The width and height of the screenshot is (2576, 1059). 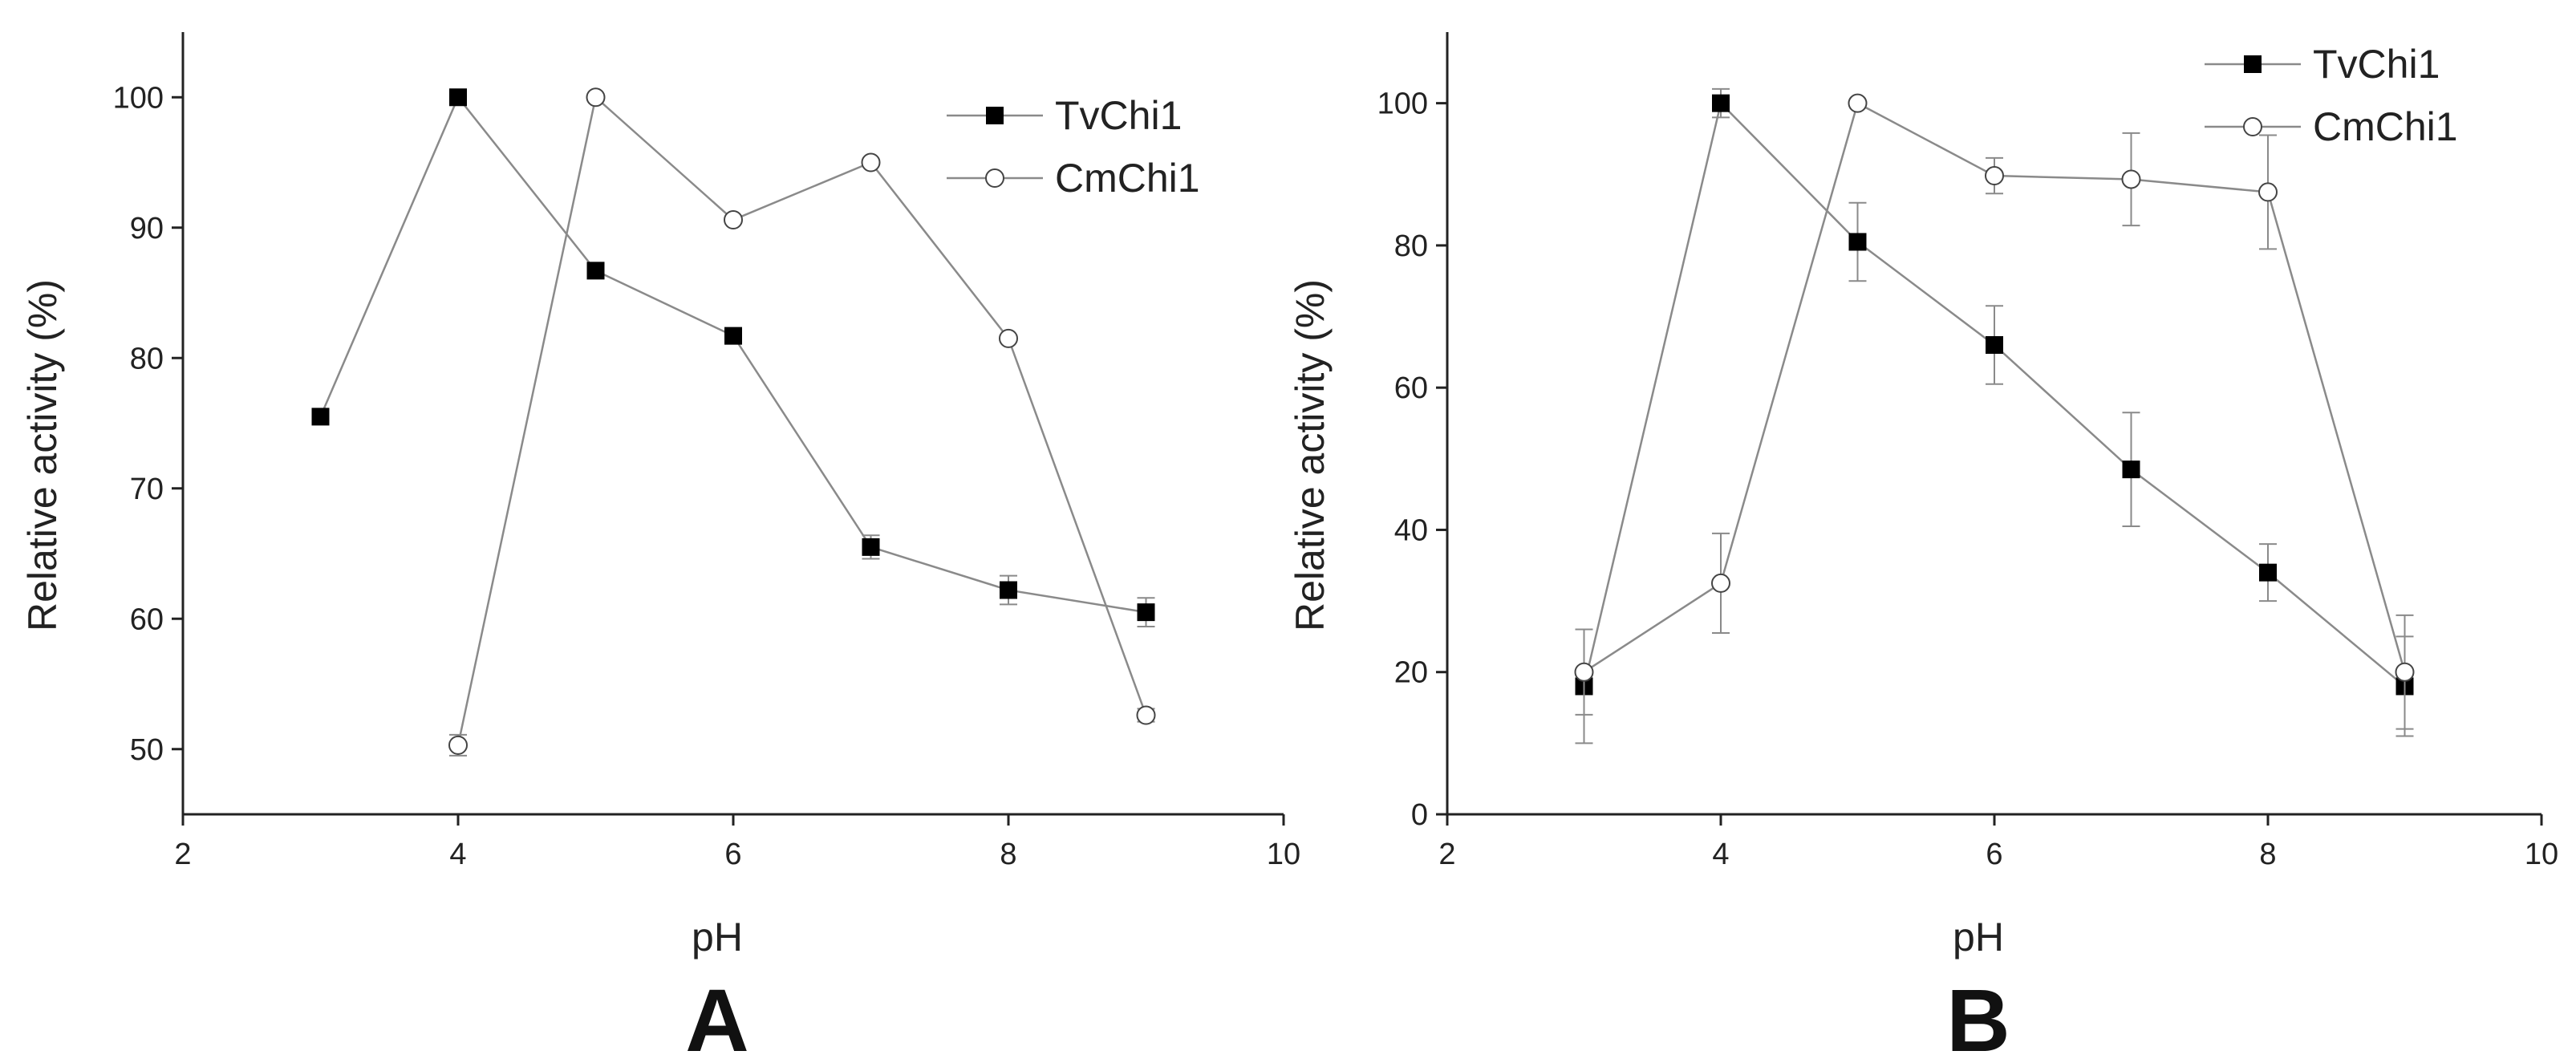 I want to click on y-tick-label: 90, so click(x=147, y=228).